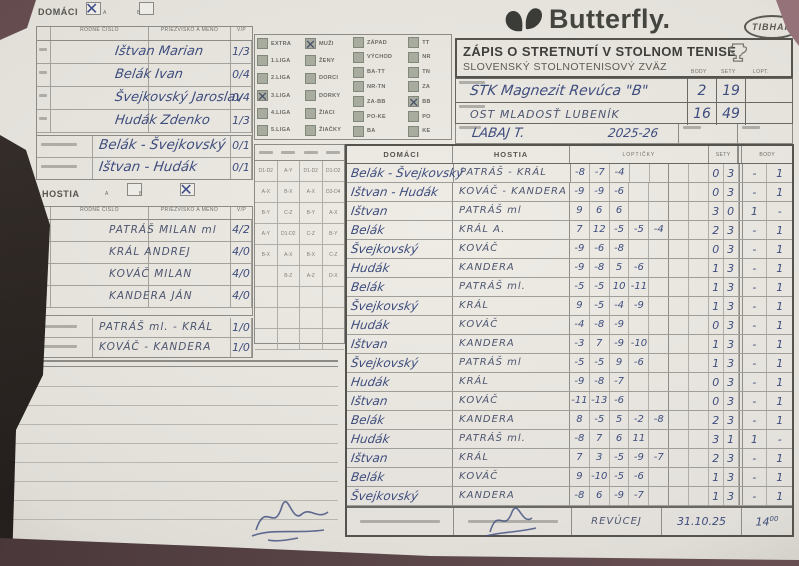  Describe the element at coordinates (716, 211) in the screenshot. I see `sets-home: 3` at that location.